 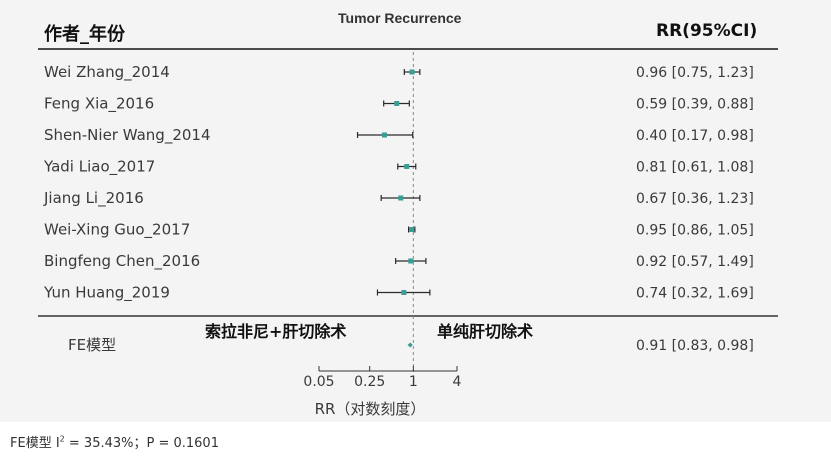 What do you see at coordinates (370, 409) in the screenshot?
I see `x-axis-label: RR（对数刻度）` at bounding box center [370, 409].